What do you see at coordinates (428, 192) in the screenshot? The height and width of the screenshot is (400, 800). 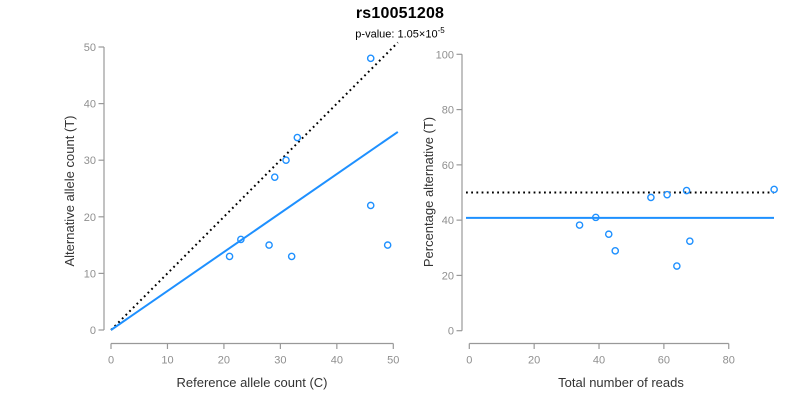 I see `y-axis-title: Percentage alternative (T)` at bounding box center [428, 192].